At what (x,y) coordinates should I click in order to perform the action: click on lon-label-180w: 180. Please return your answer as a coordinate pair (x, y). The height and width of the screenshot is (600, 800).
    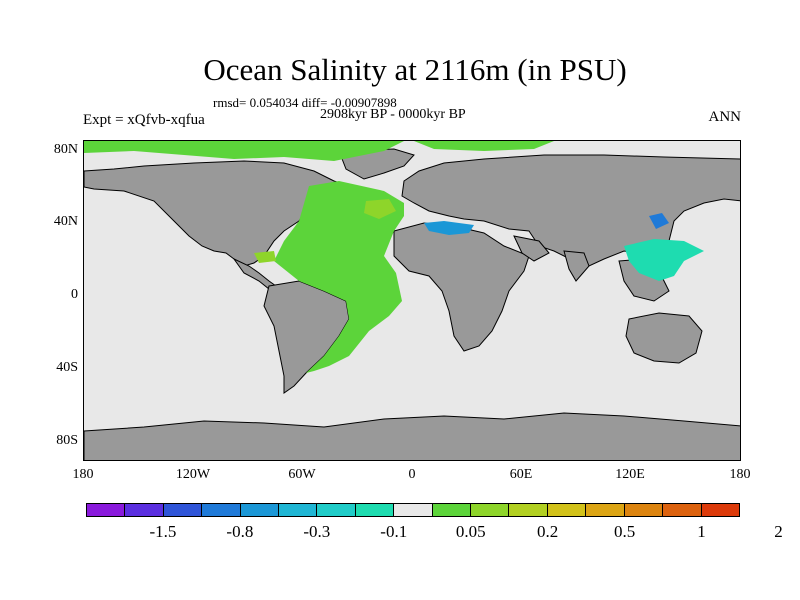
    Looking at the image, I should click on (83, 474).